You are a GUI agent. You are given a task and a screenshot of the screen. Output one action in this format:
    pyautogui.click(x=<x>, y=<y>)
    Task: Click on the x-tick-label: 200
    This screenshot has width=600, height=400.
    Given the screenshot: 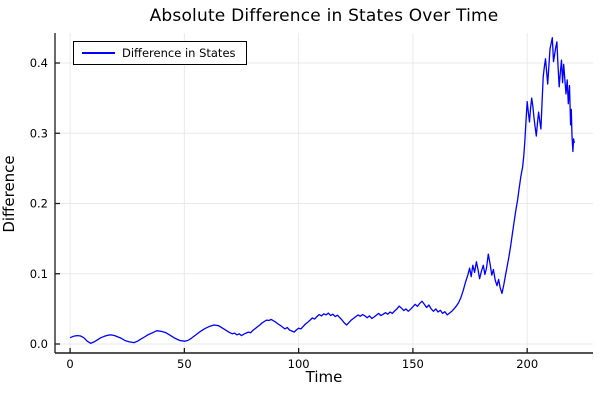 What is the action you would take?
    pyautogui.click(x=527, y=364)
    